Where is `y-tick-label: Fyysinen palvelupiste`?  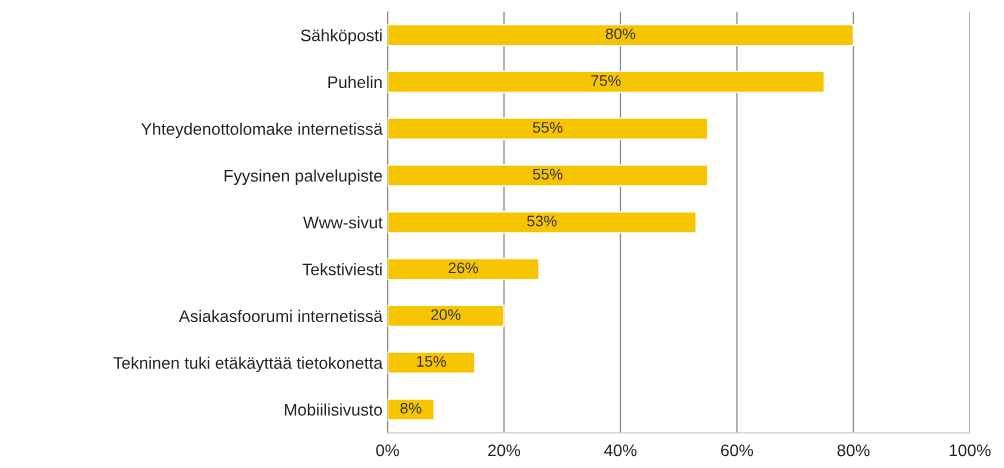 y-tick-label: Fyysinen palvelupiste is located at coordinates (303, 177).